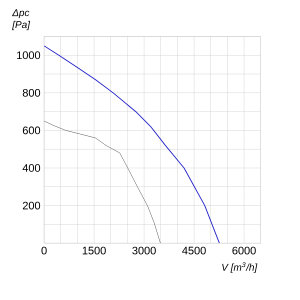 The height and width of the screenshot is (300, 300). What do you see at coordinates (31, 168) in the screenshot?
I see `y-tick-label: 400` at bounding box center [31, 168].